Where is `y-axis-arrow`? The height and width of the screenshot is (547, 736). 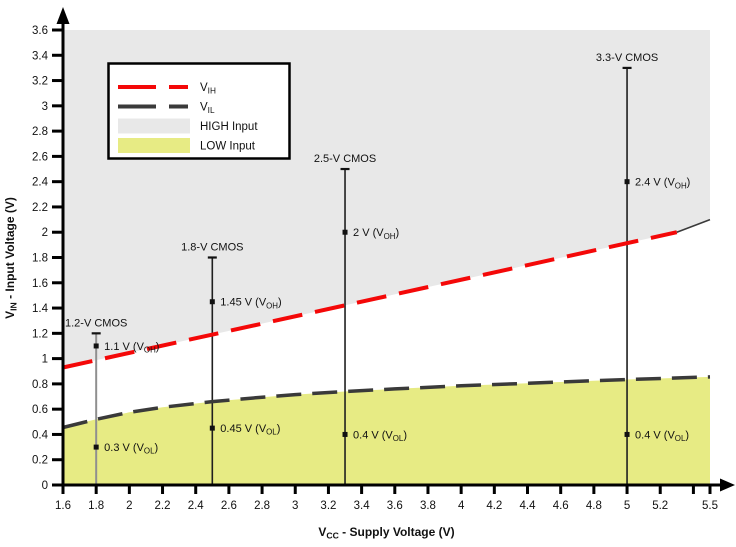
y-axis-arrow is located at coordinates (63, 15).